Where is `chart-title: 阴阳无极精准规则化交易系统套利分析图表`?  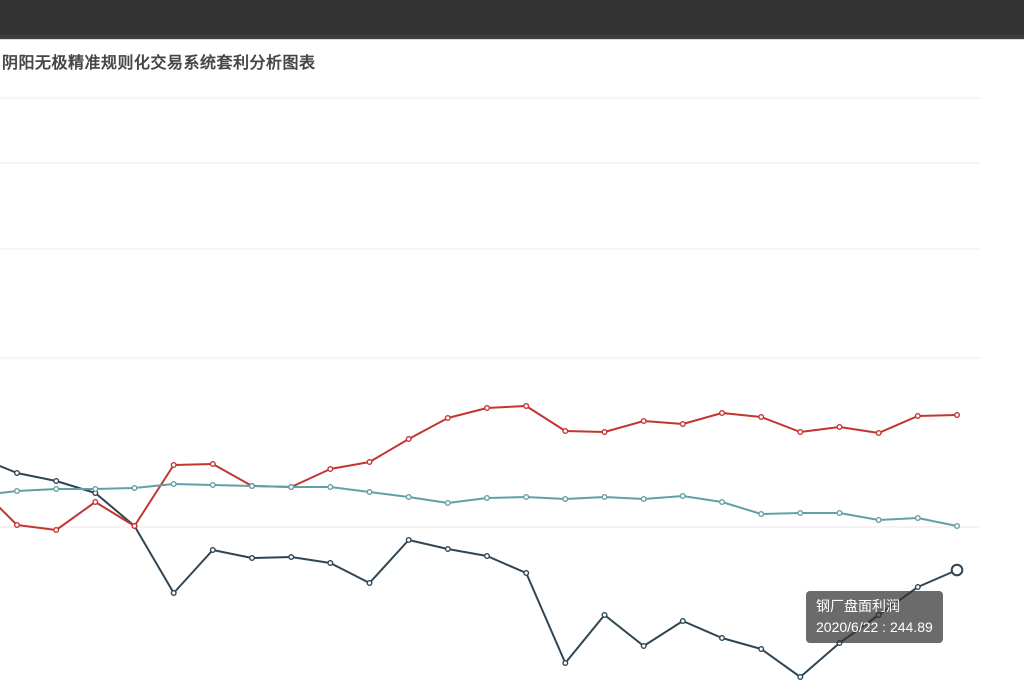 chart-title: 阴阳无极精准规则化交易系统套利分析图表 is located at coordinates (159, 63).